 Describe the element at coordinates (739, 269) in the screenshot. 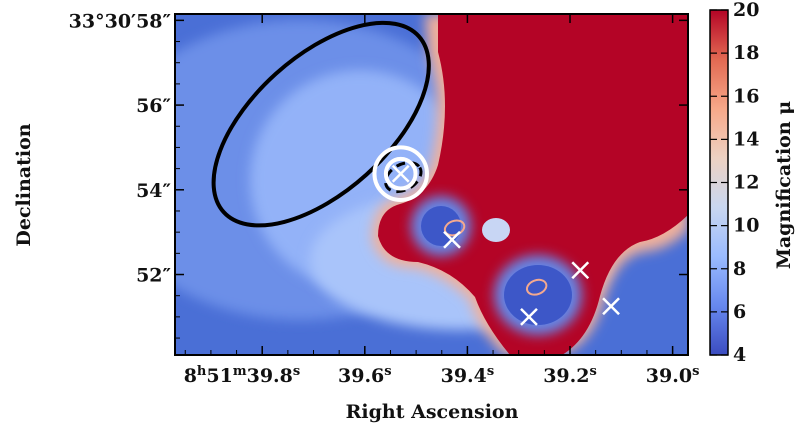

I see `colorbar-tick-label: 8` at that location.